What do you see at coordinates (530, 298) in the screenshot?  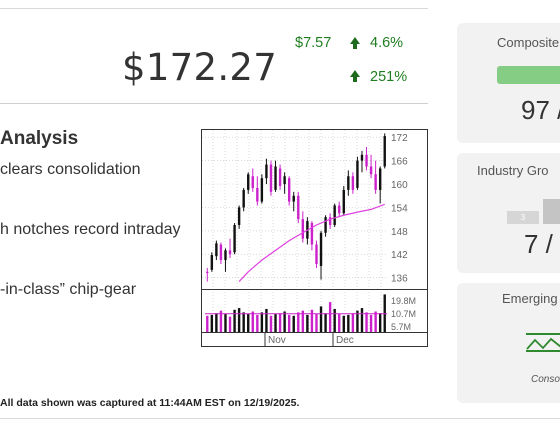 I see `emerging-card-title: Emerging` at bounding box center [530, 298].